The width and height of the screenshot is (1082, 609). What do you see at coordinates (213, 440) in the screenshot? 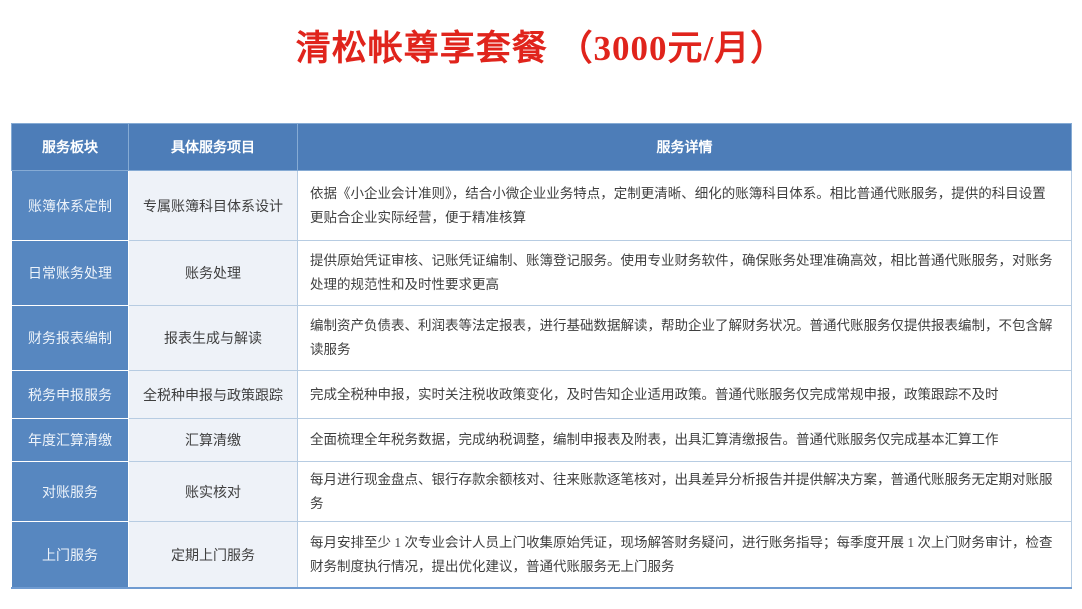
I see `item-cell: 汇算清缴` at bounding box center [213, 440].